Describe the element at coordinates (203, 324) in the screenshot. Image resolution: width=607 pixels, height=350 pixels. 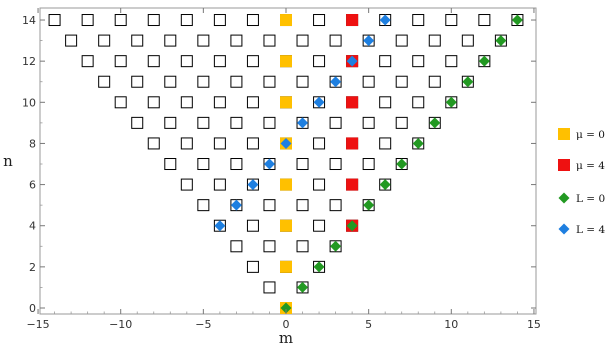
I see `x-tick-label: −5` at that location.